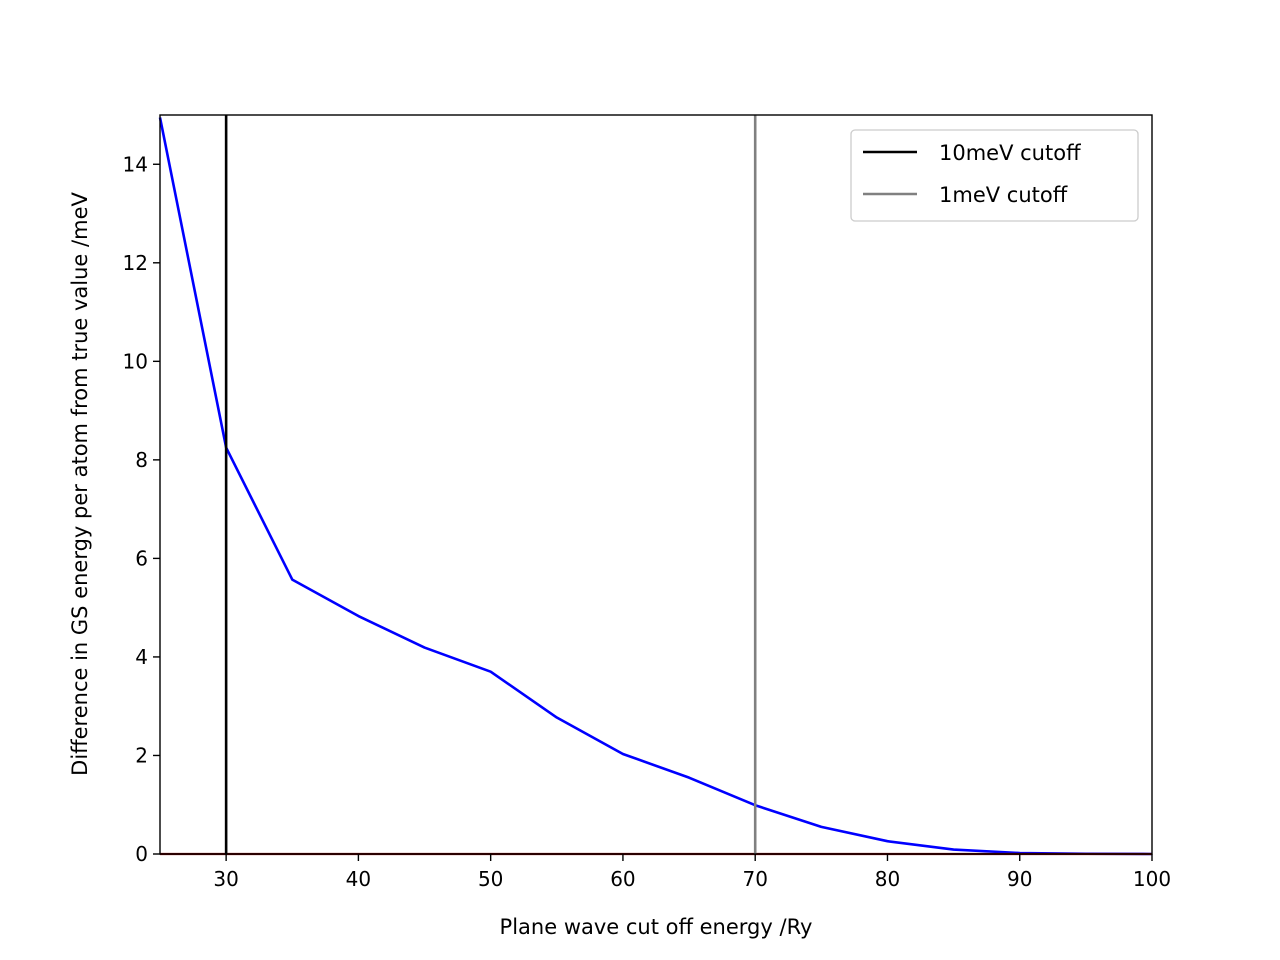 This screenshot has height=960, width=1280. Describe the element at coordinates (141, 460) in the screenshot. I see `y-tick-label: 8` at that location.